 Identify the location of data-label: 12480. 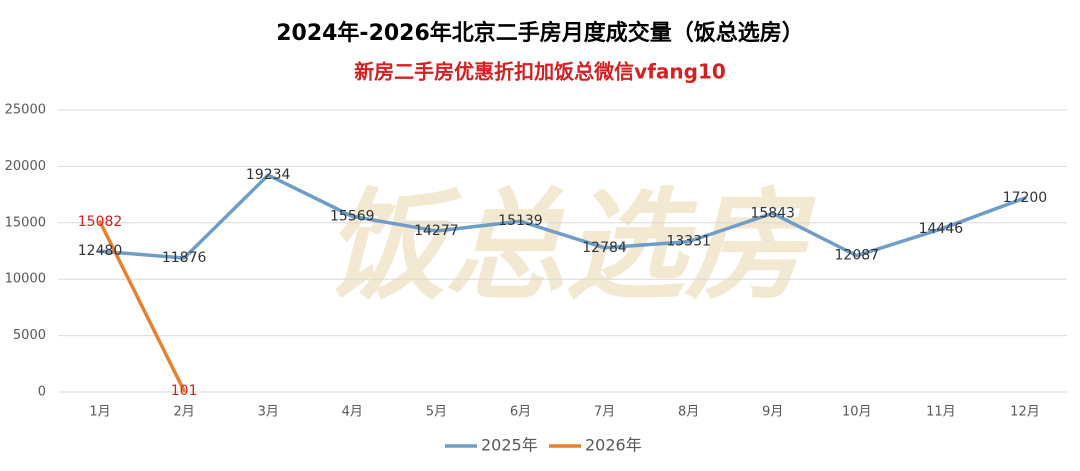
(100, 251).